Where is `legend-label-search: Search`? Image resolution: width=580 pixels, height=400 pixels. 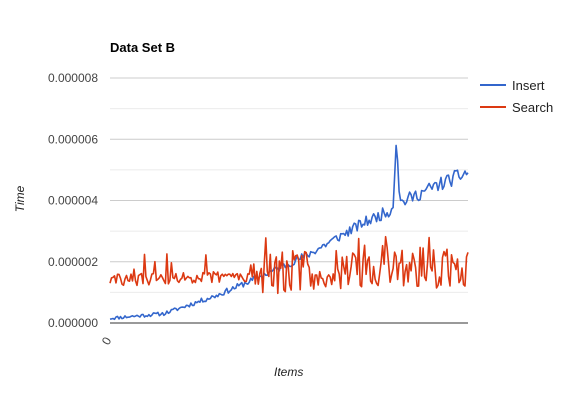
legend-label-search: Search is located at coordinates (533, 107).